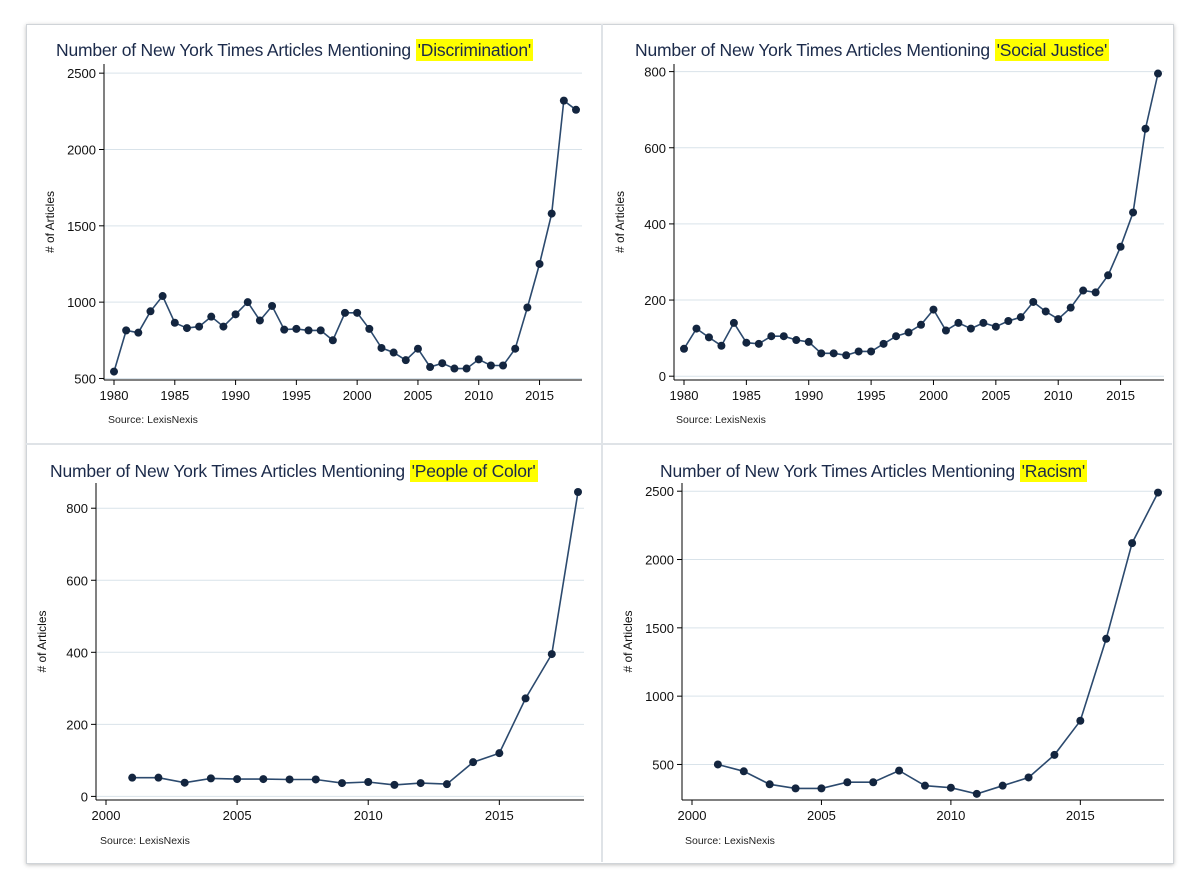 This screenshot has width=1200, height=891. Describe the element at coordinates (1053, 471) in the screenshot. I see `title-highlight: 'Racism'` at that location.